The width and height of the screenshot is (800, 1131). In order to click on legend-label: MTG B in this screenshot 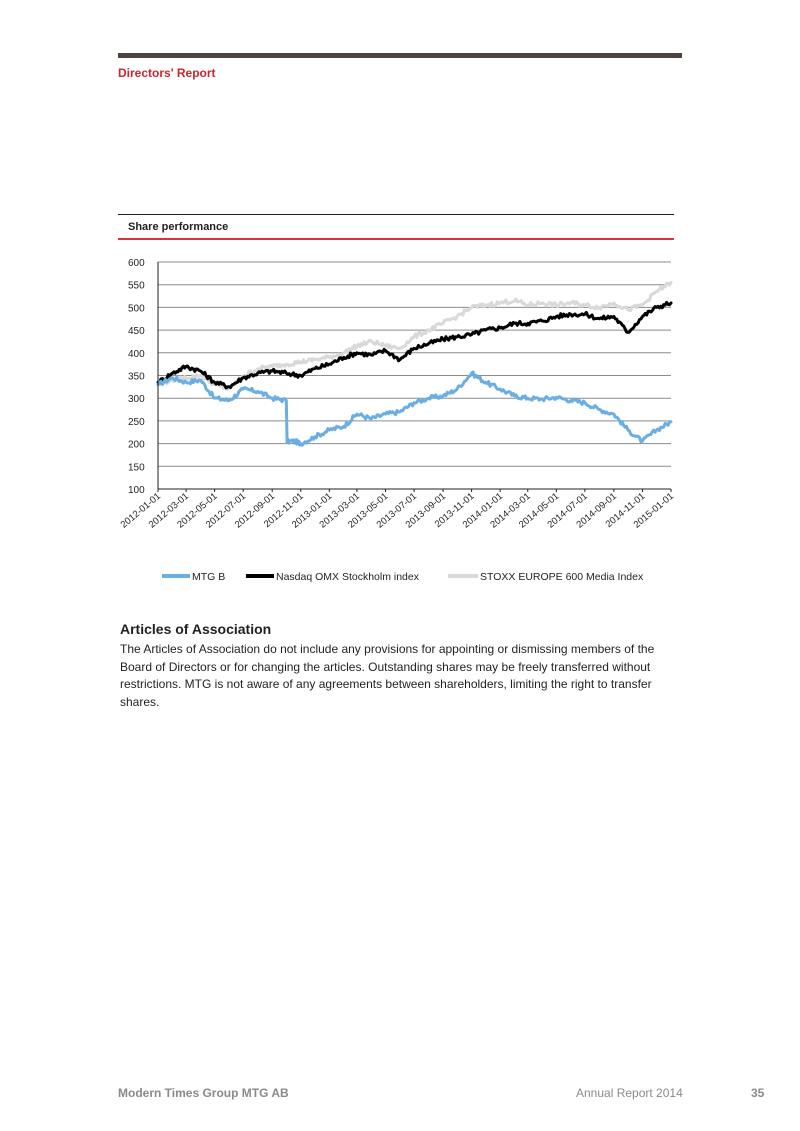, I will do `click(208, 577)`.